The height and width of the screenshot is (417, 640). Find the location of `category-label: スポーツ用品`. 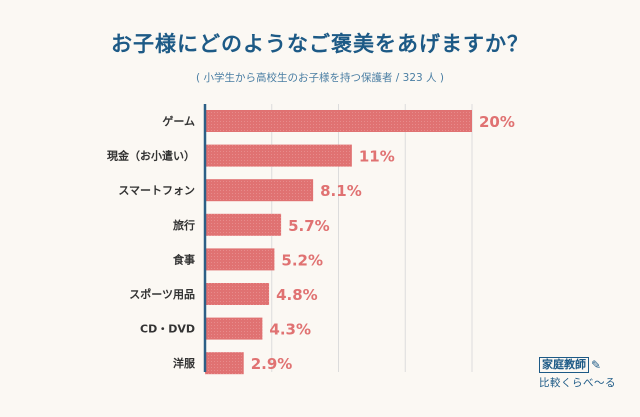

category-label: スポーツ用品 is located at coordinates (162, 294).